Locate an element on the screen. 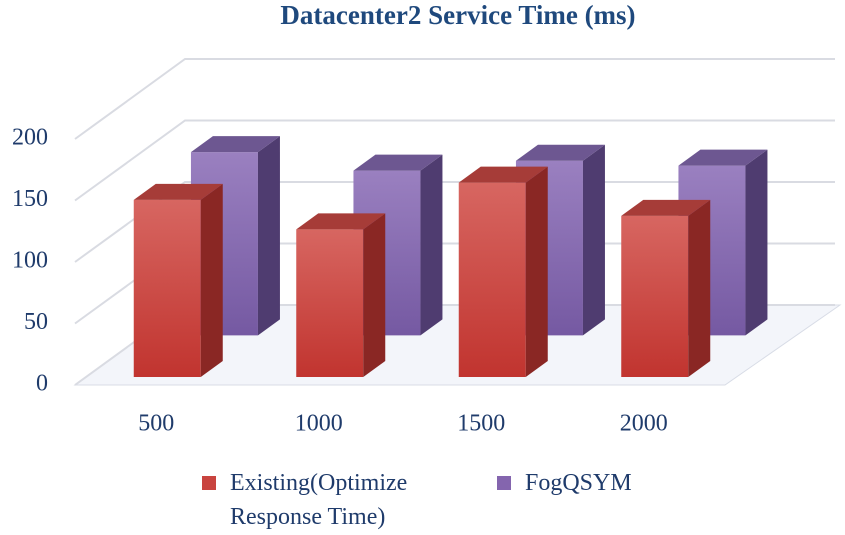 This screenshot has height=535, width=845. x-tick-label: 1500 is located at coordinates (481, 424).